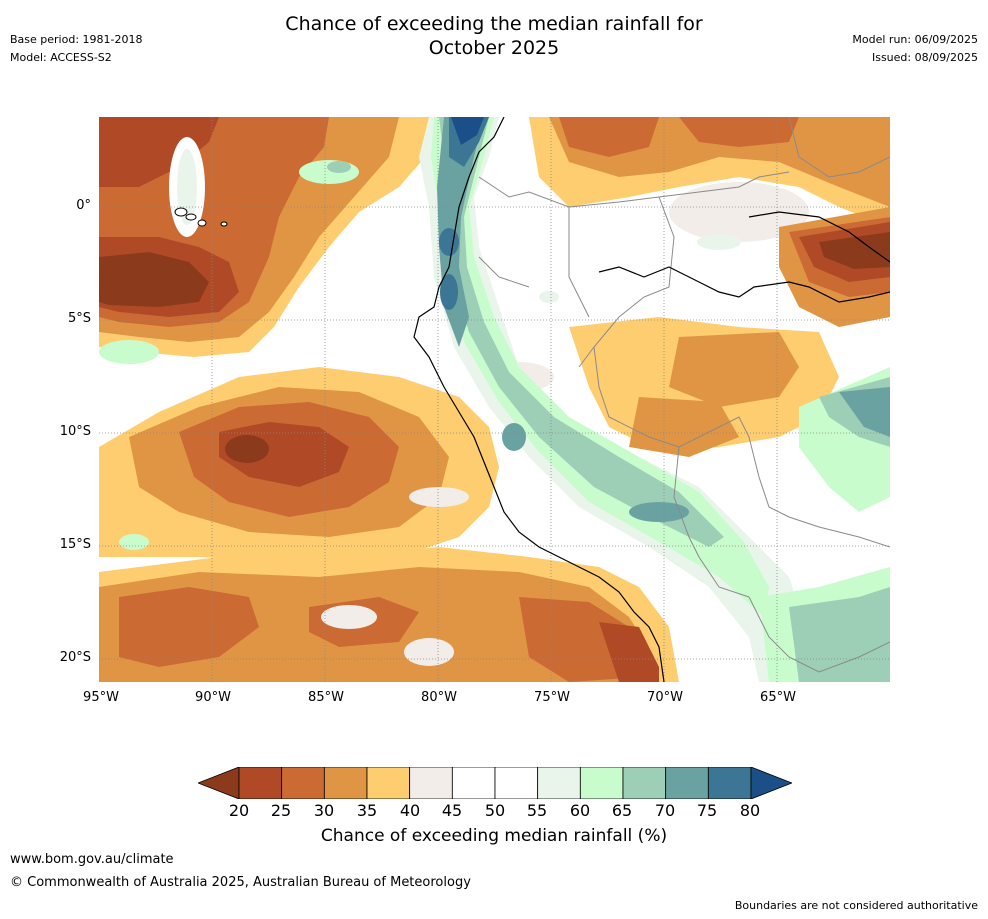 This screenshot has height=919, width=988. I want to click on legend-tick: 75, so click(707, 810).